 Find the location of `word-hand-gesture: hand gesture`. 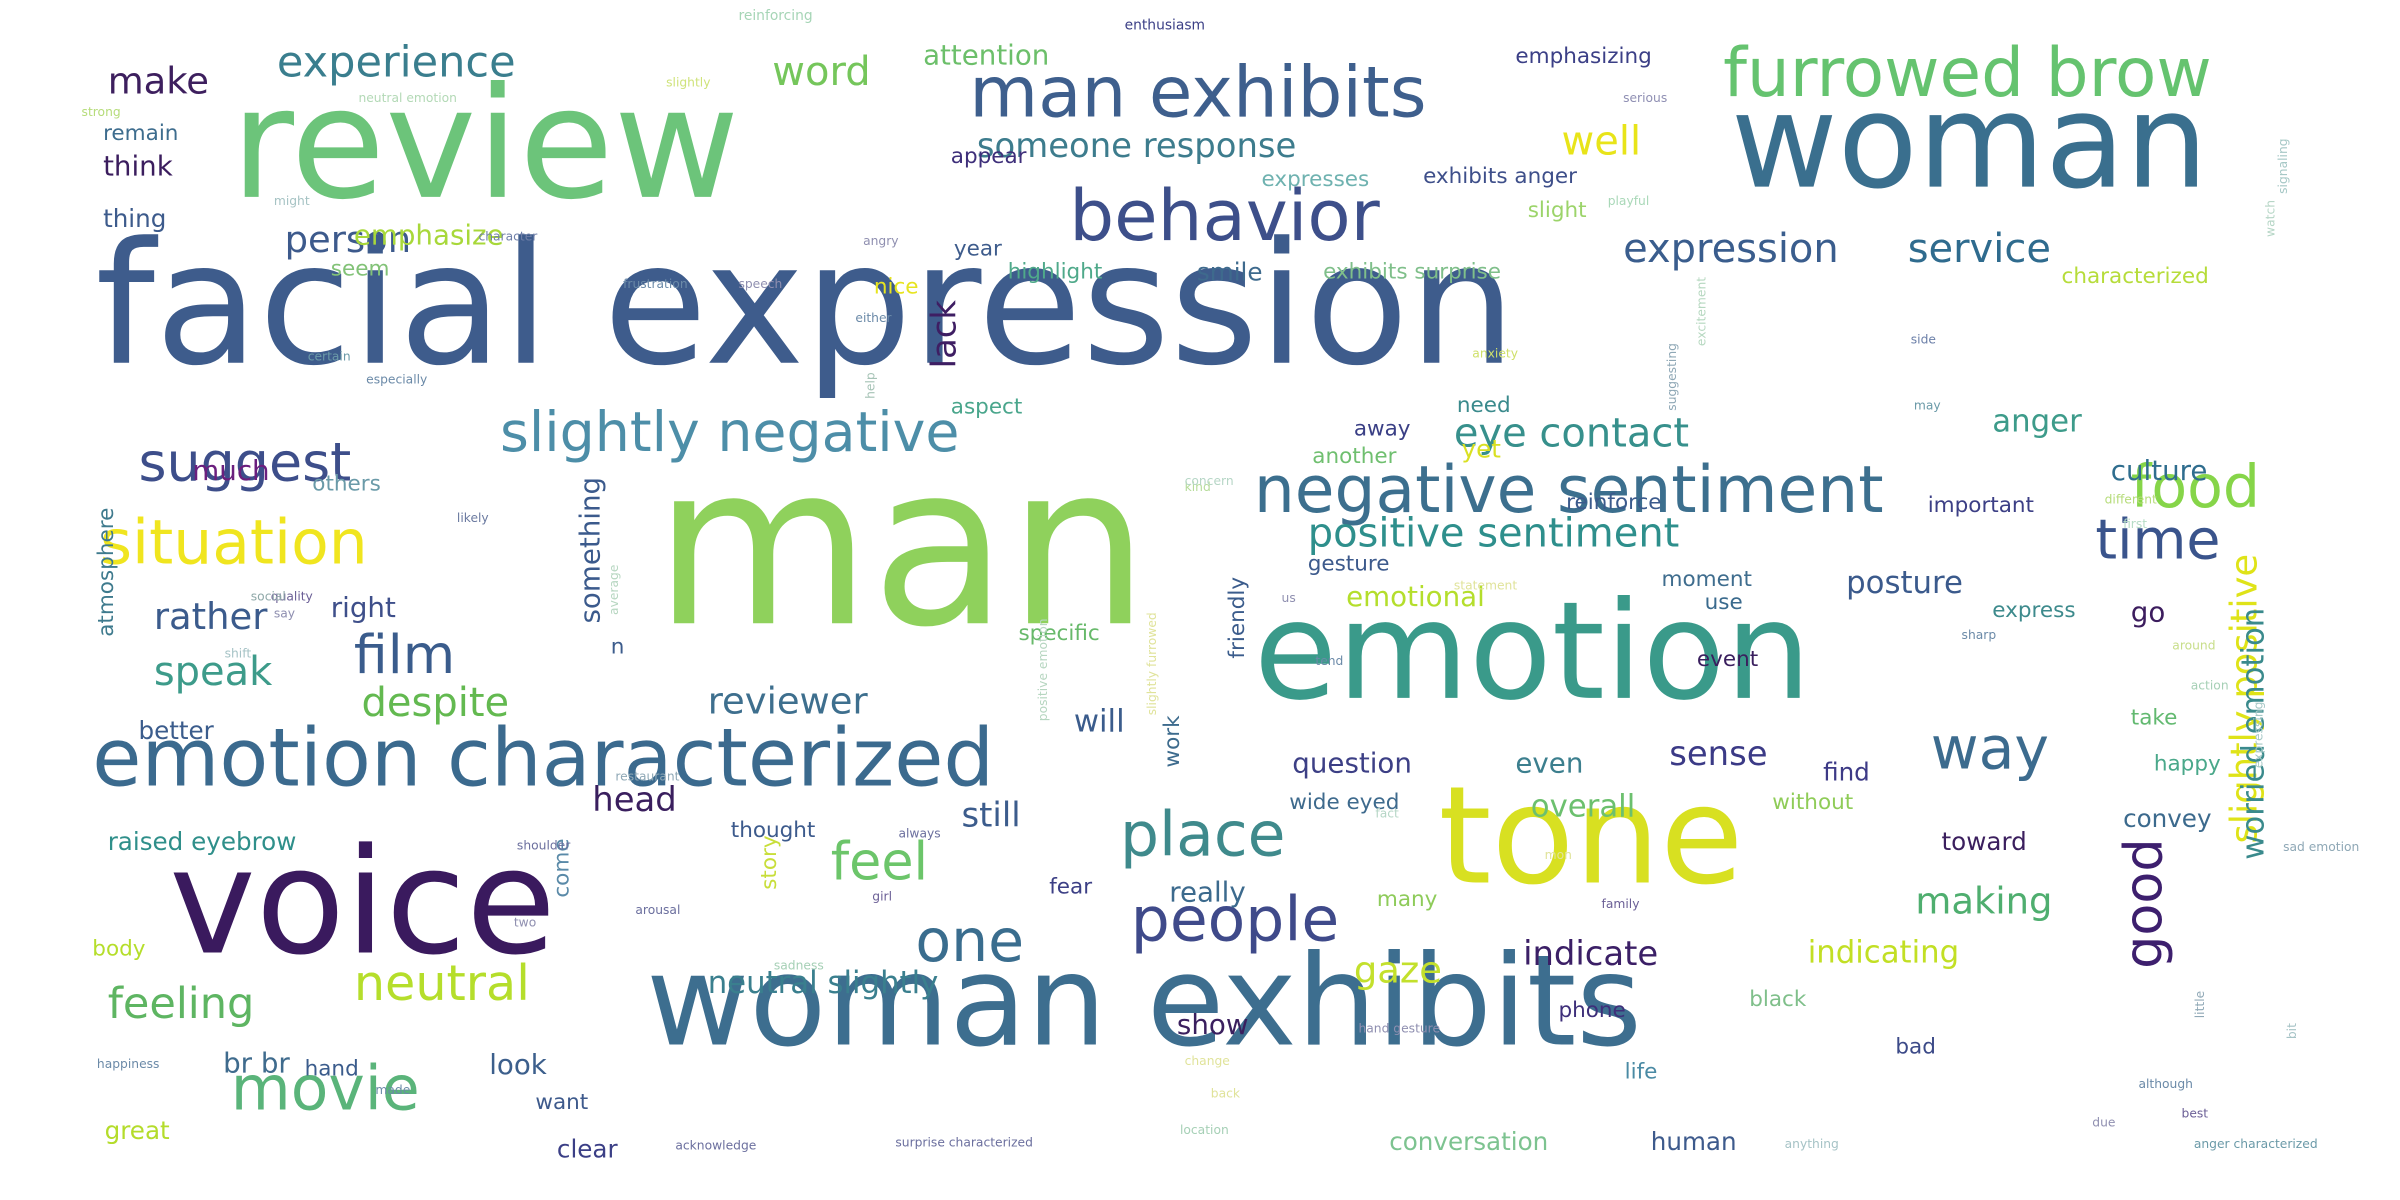

word-hand-gesture: hand gesture is located at coordinates (1399, 1029).